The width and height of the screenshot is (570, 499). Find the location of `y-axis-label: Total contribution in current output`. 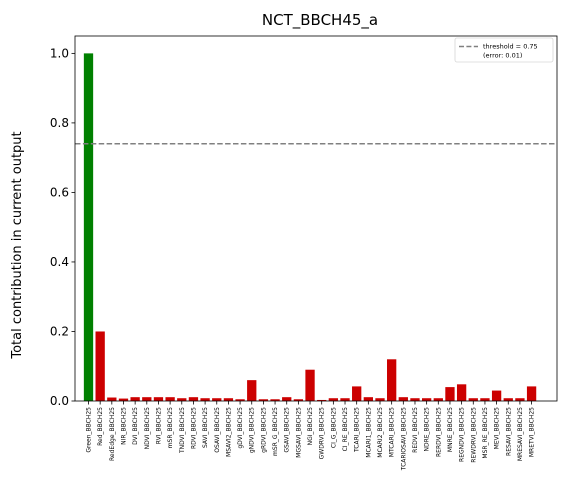

y-axis-label: Total contribution in current output is located at coordinates (17, 245).